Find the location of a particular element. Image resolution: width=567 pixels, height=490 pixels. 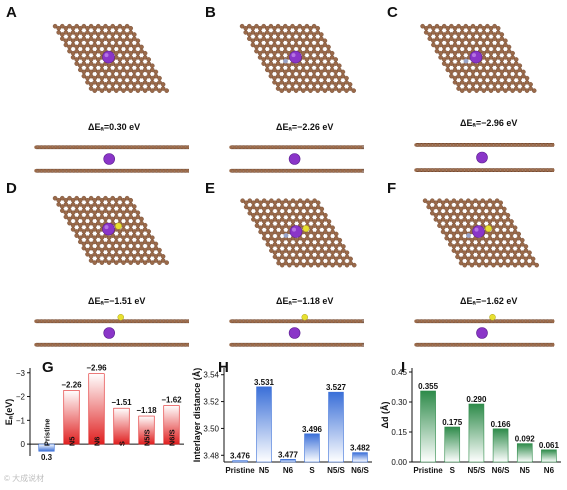

value-label: 0.3 is located at coordinates (47, 457).